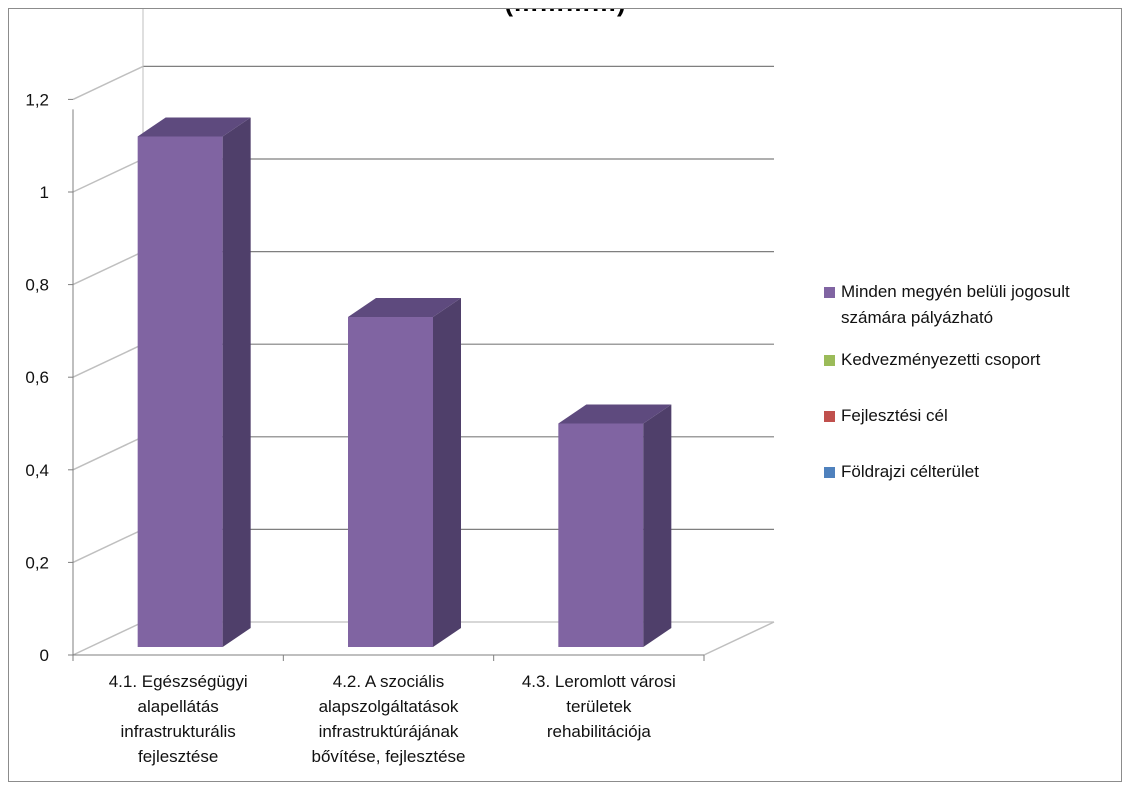  Describe the element at coordinates (598, 681) in the screenshot. I see `x-tick-label-line: 4.3. Leromlott városi` at that location.